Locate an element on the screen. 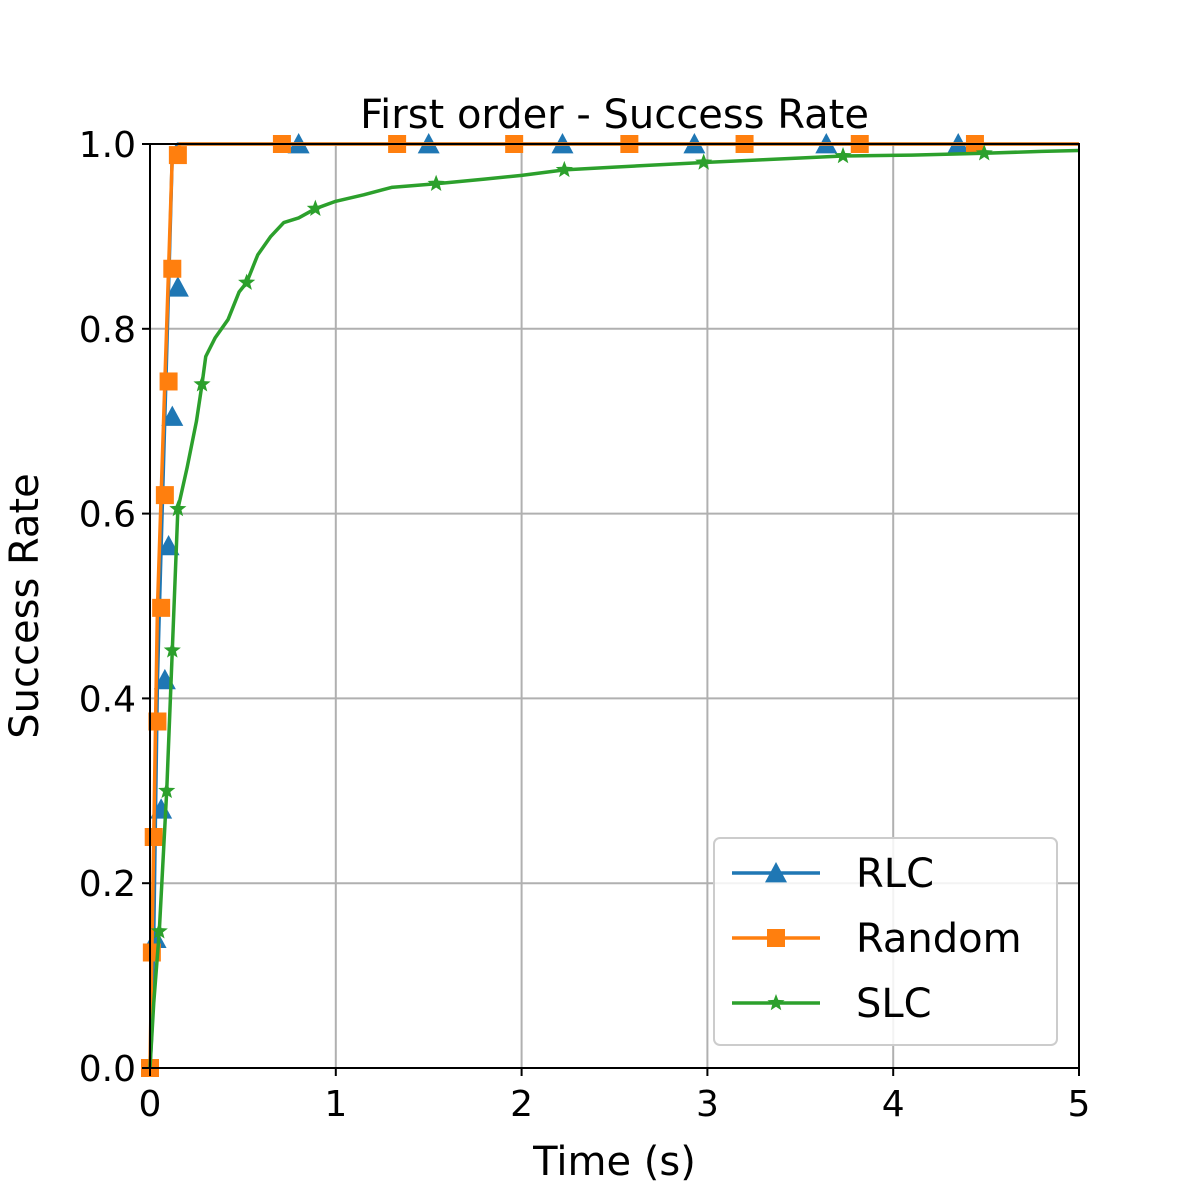 Image resolution: width=1200 pixels, height=1200 pixels. legend-label: RLC is located at coordinates (895, 874).